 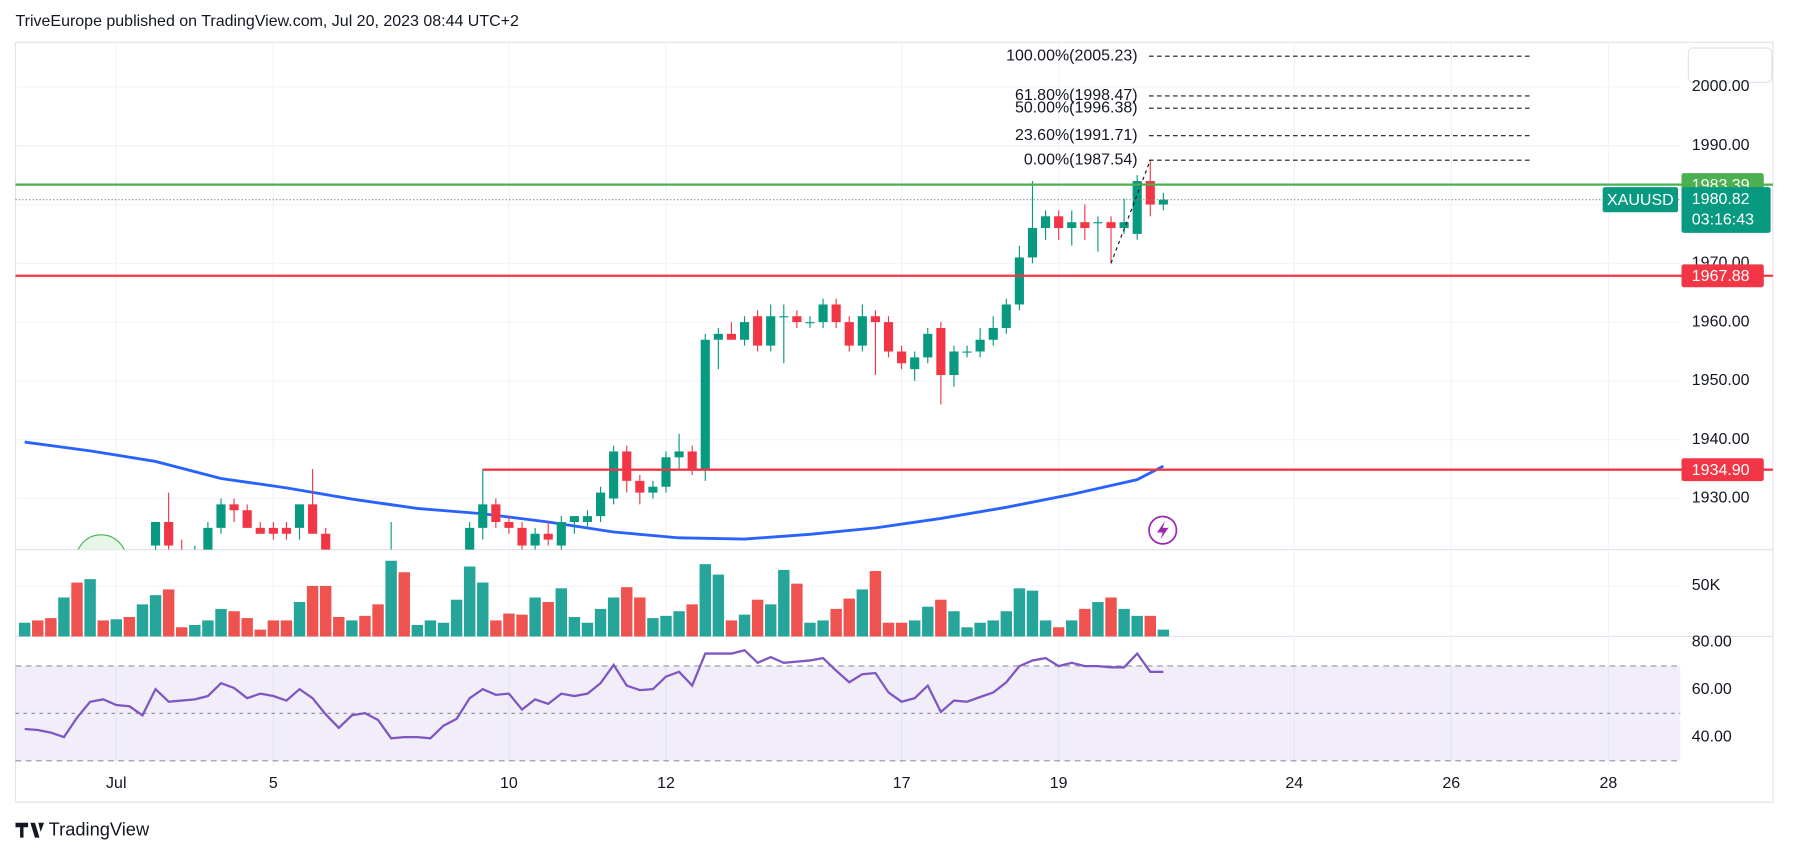 I want to click on price-level-label: 1934.90, so click(x=1721, y=470).